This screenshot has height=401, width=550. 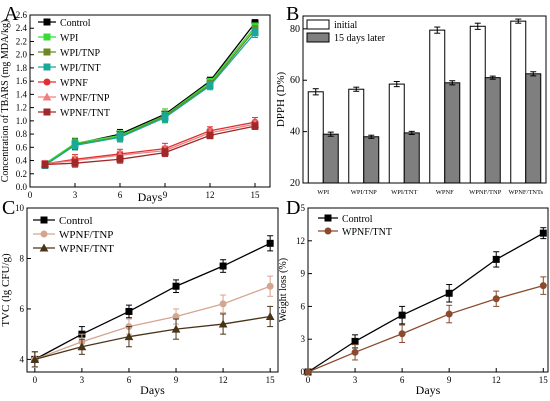 What do you see at coordinates (295, 29) in the screenshot?
I see `y-tick-label: 80` at bounding box center [295, 29].